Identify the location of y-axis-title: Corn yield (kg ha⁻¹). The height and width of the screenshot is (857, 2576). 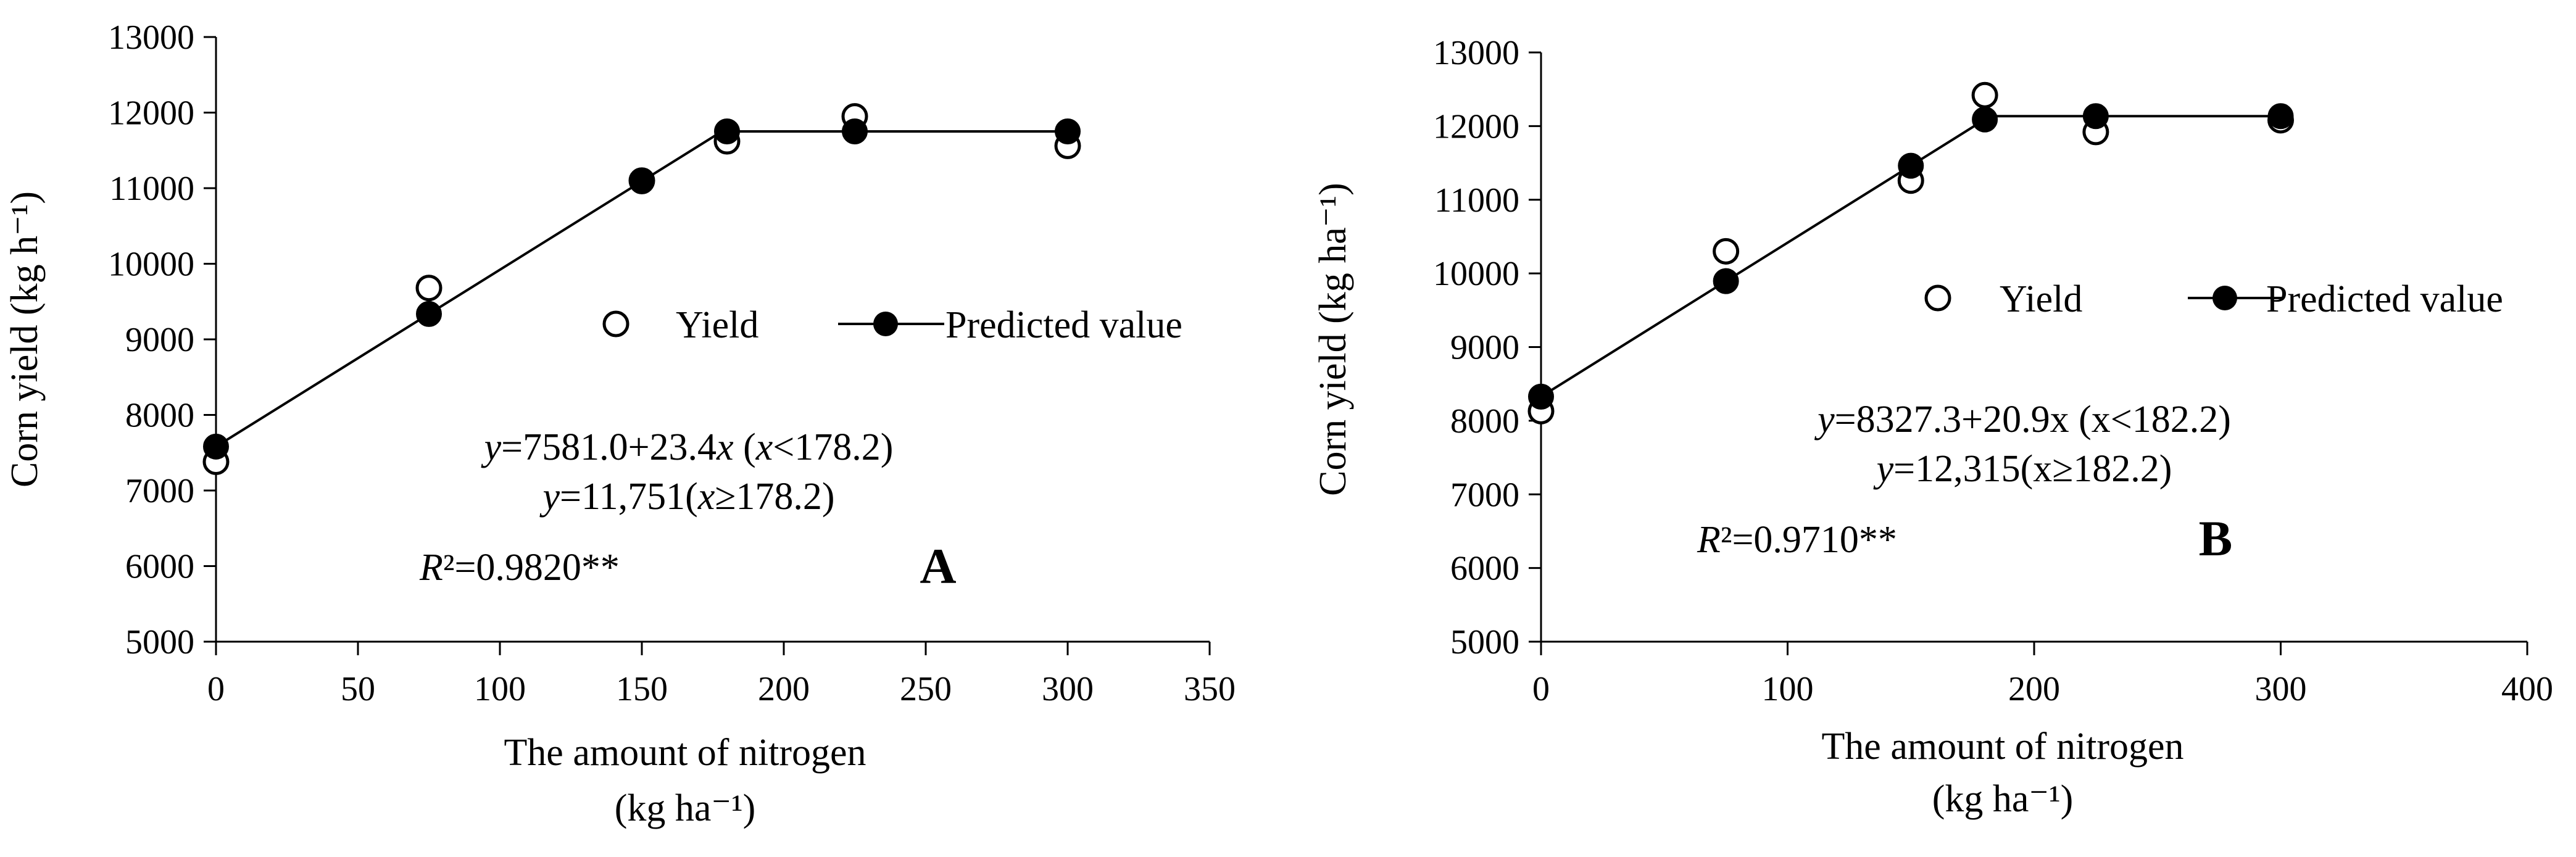
(1333, 339).